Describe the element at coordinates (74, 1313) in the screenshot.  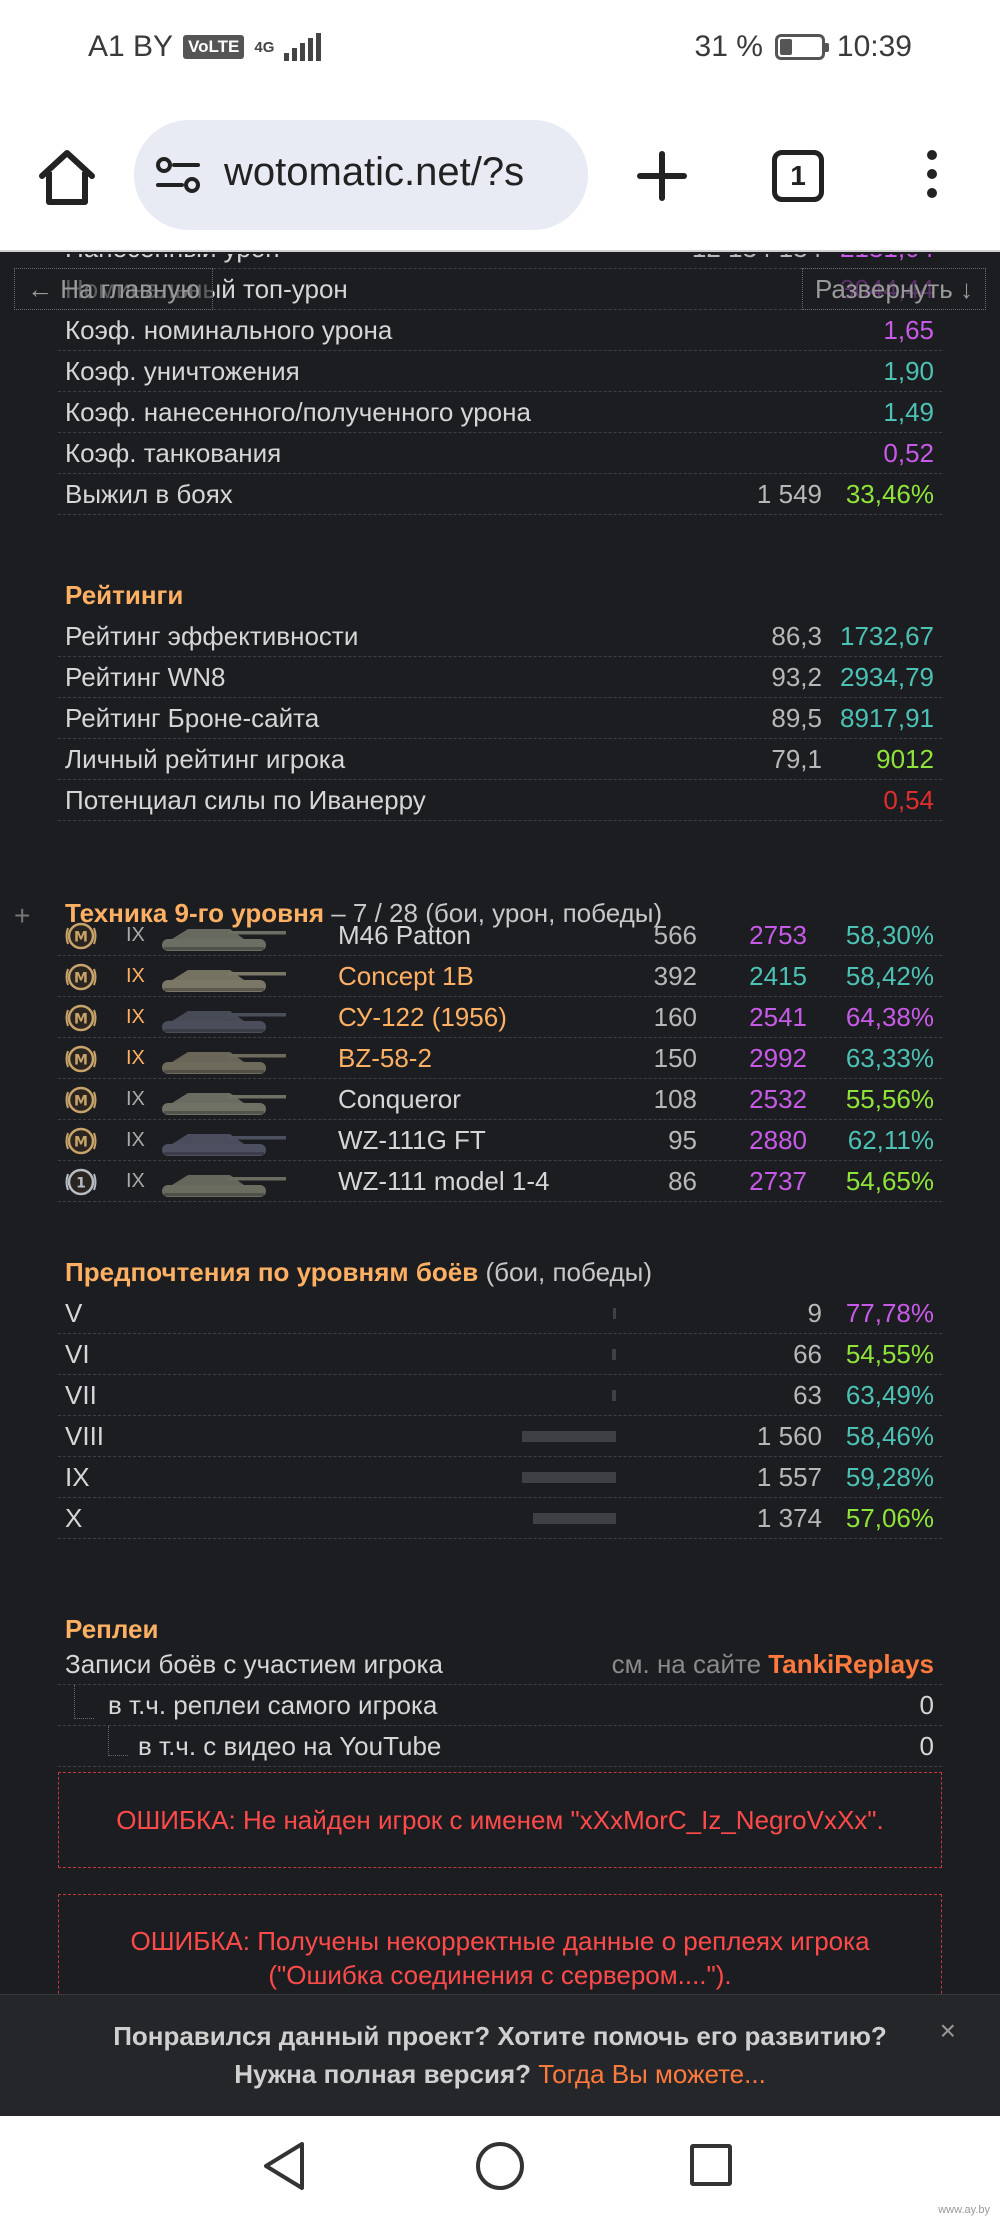
I see `level-label: V` at that location.